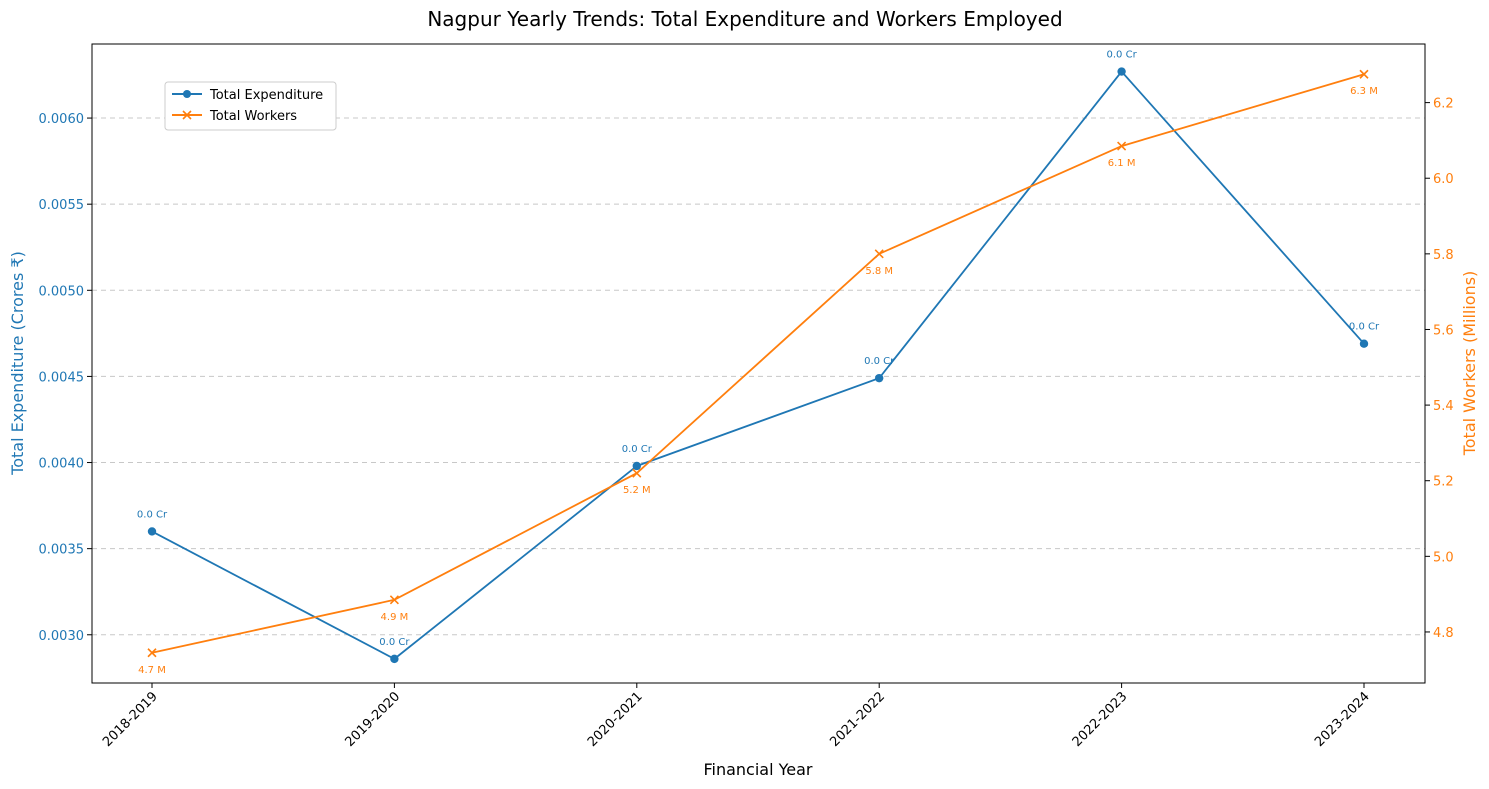  Describe the element at coordinates (1443, 255) in the screenshot. I see `right-tick-label: 5.8` at that location.